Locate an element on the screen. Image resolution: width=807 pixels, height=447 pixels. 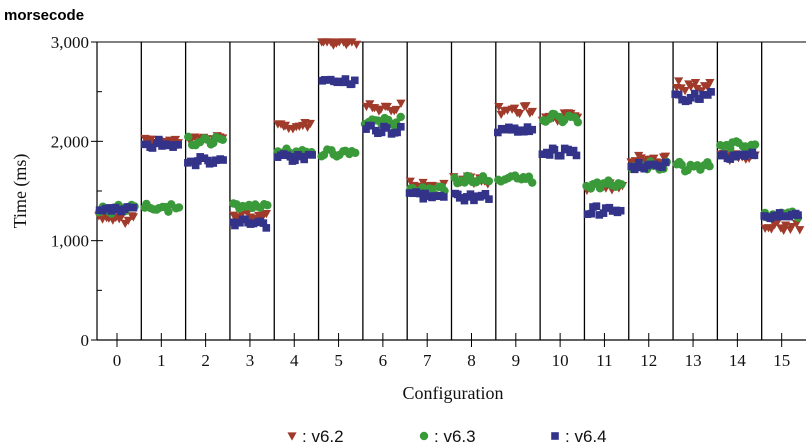
y-tick-label: 3,000 is located at coordinates (70, 42).